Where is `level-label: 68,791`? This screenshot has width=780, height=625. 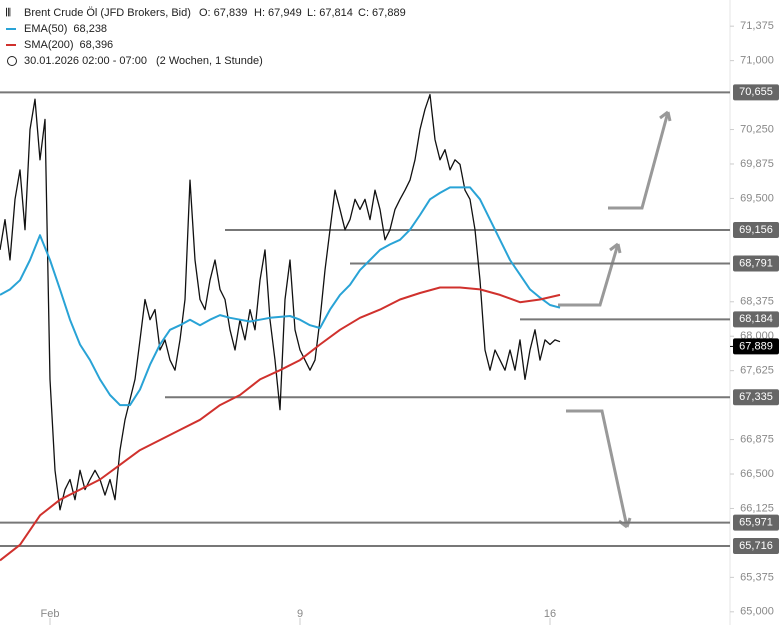 level-label: 68,791 is located at coordinates (756, 263).